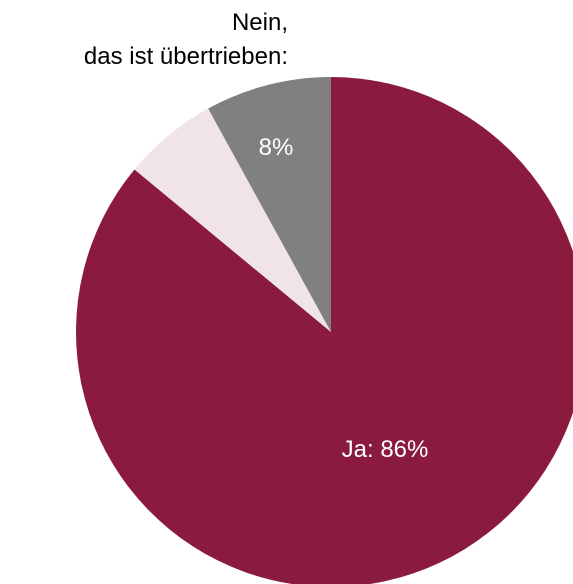  Describe the element at coordinates (186, 56) in the screenshot. I see `slice-label-nein-line2: das ist übertrieben:` at that location.